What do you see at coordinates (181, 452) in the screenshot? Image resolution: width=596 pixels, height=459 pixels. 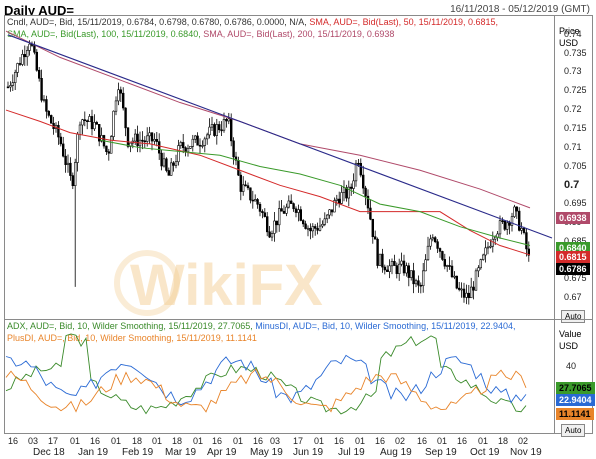 I see `month-label: Mar 19` at bounding box center [181, 452].